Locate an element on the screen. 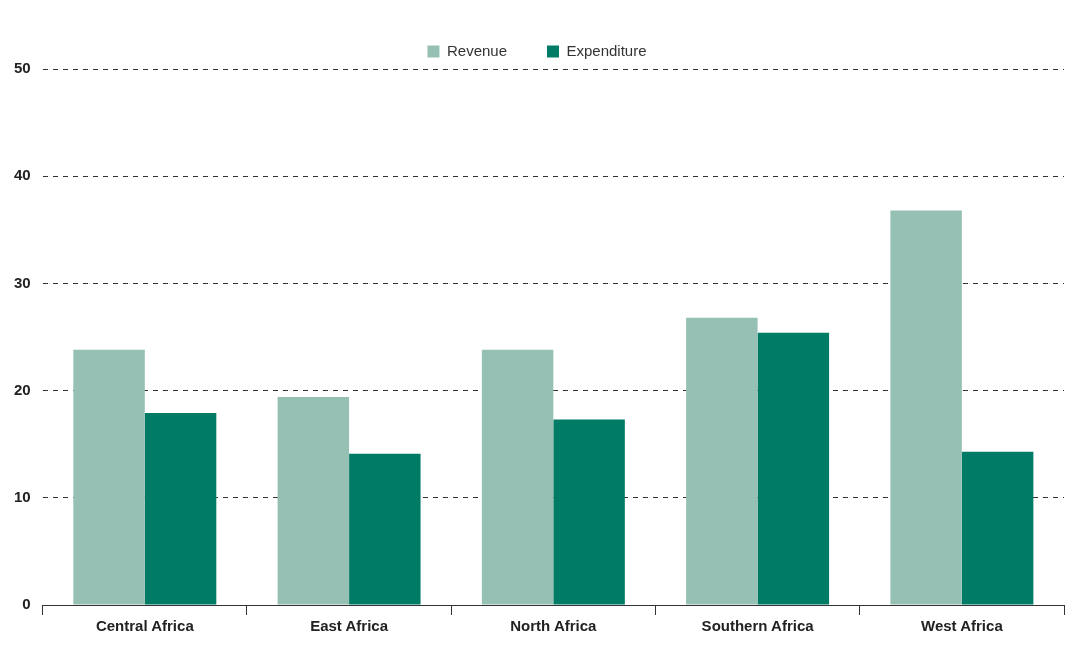 This screenshot has width=1070, height=645. y-tick-label: 50 is located at coordinates (22, 68).